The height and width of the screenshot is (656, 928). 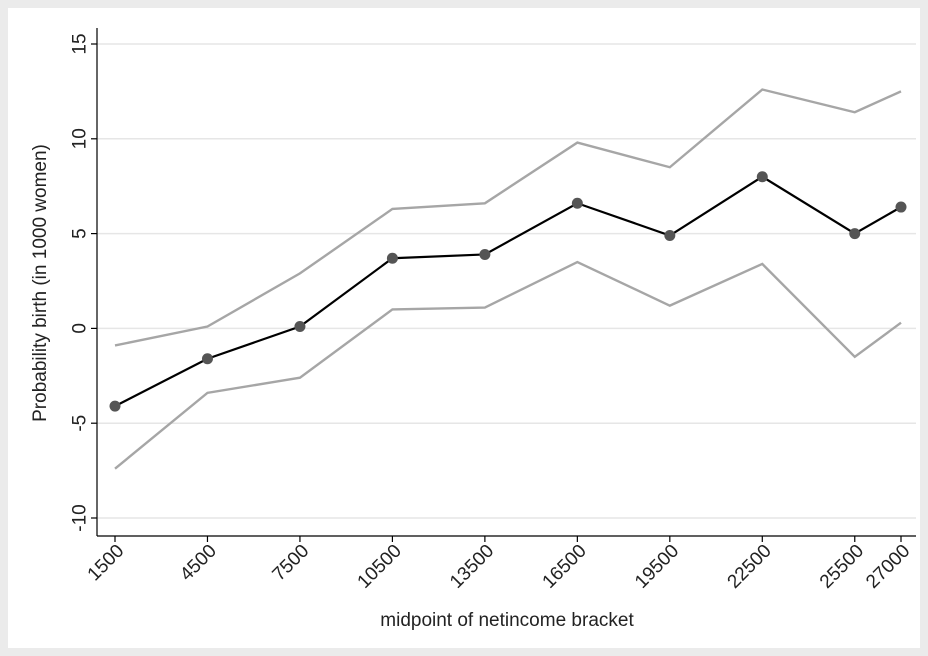 I want to click on y-tick-label: 15, so click(x=80, y=43).